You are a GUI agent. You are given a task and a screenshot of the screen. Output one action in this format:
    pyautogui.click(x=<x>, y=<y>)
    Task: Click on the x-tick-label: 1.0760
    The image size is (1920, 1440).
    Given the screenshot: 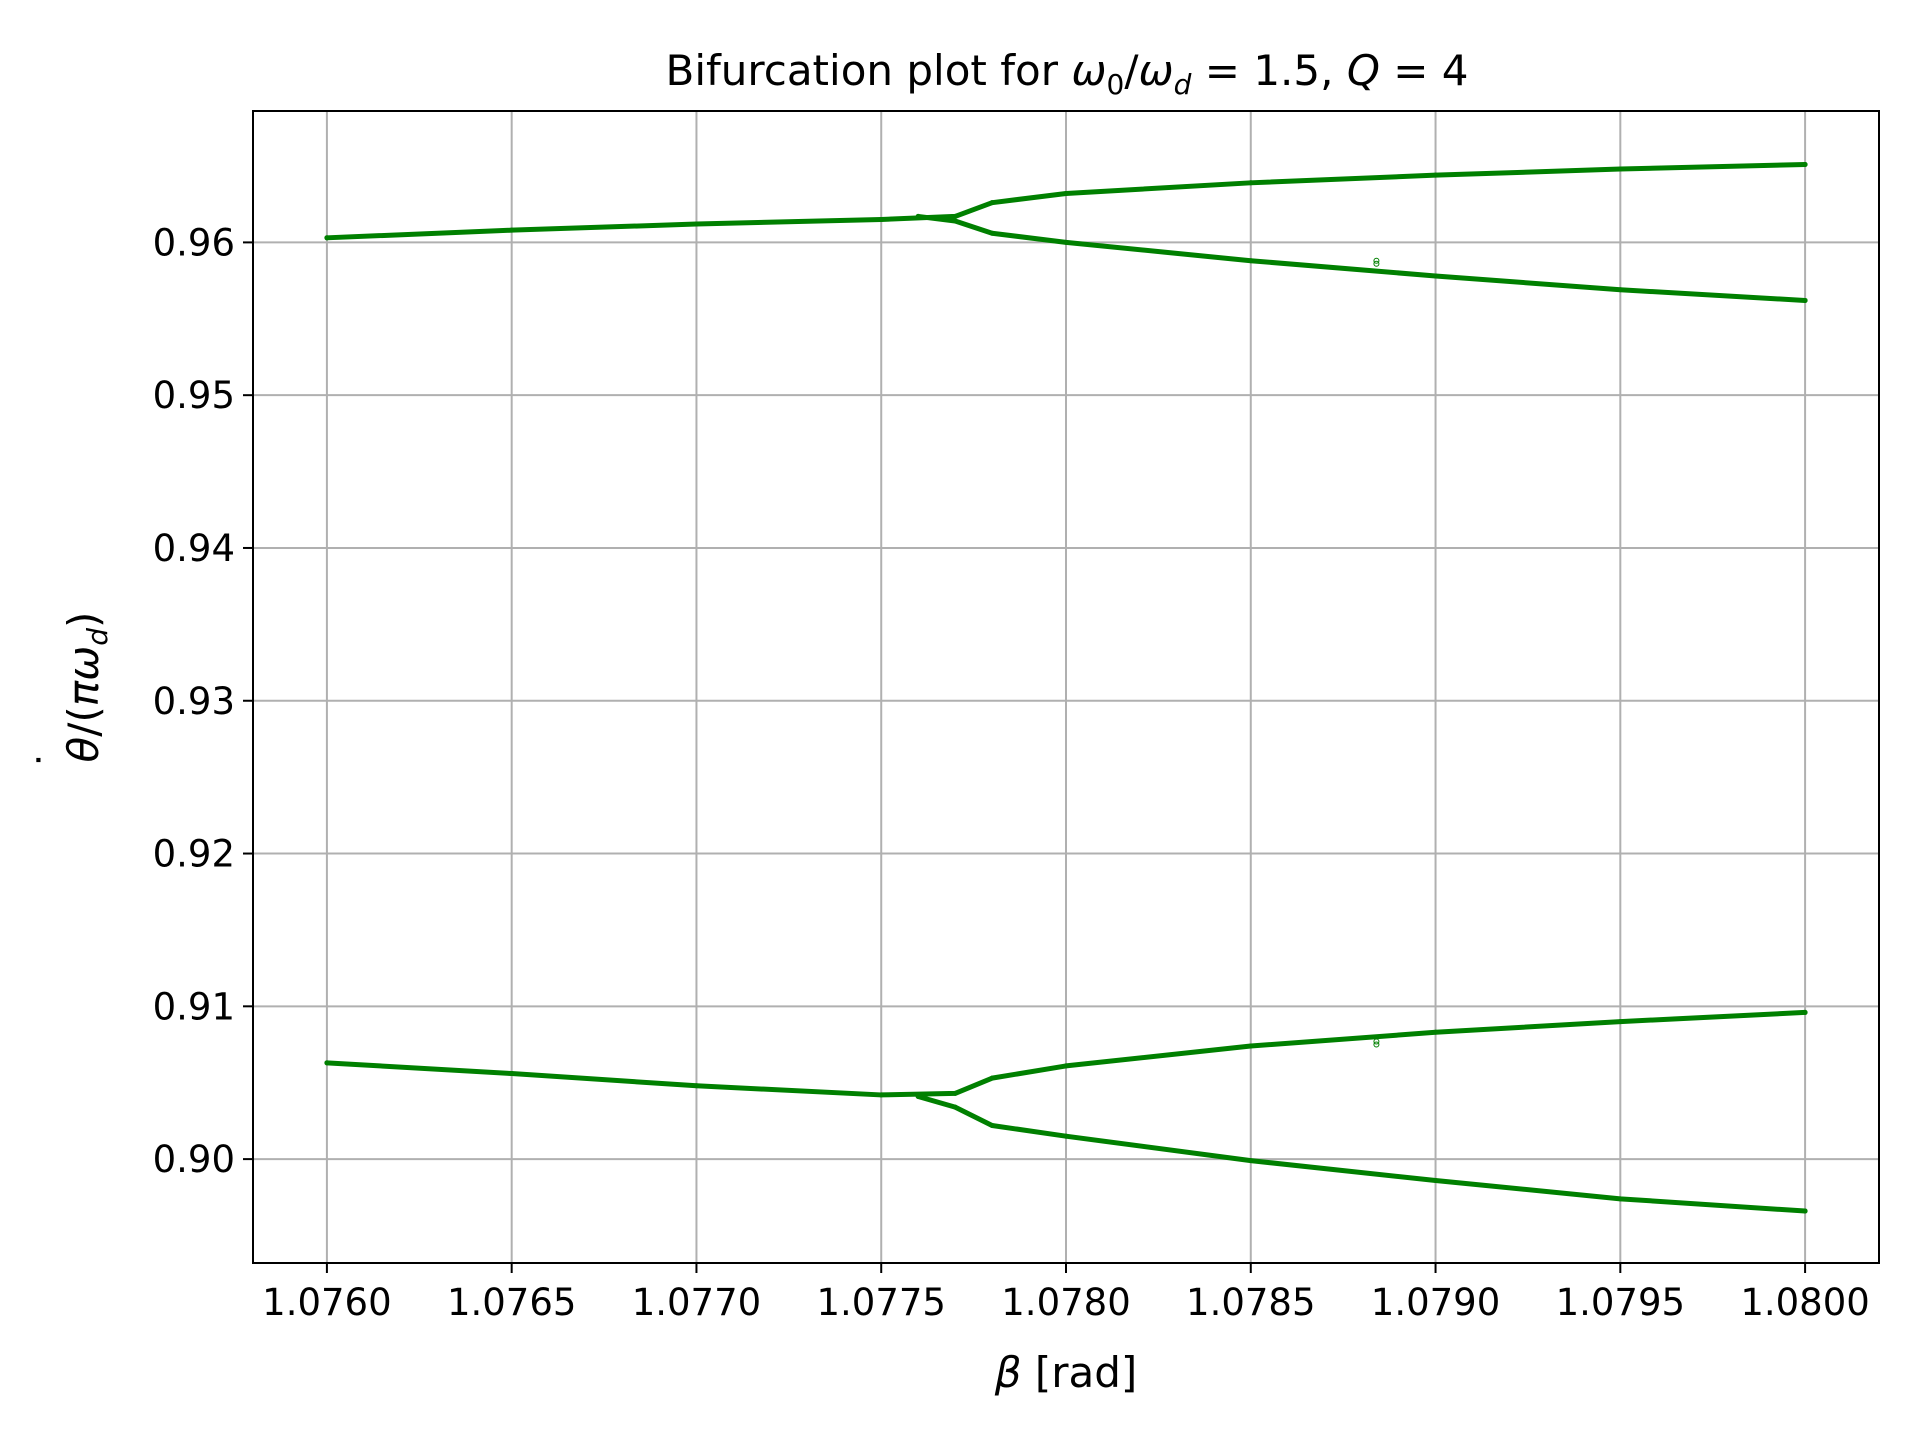 What is the action you would take?
    pyautogui.click(x=326, y=1302)
    